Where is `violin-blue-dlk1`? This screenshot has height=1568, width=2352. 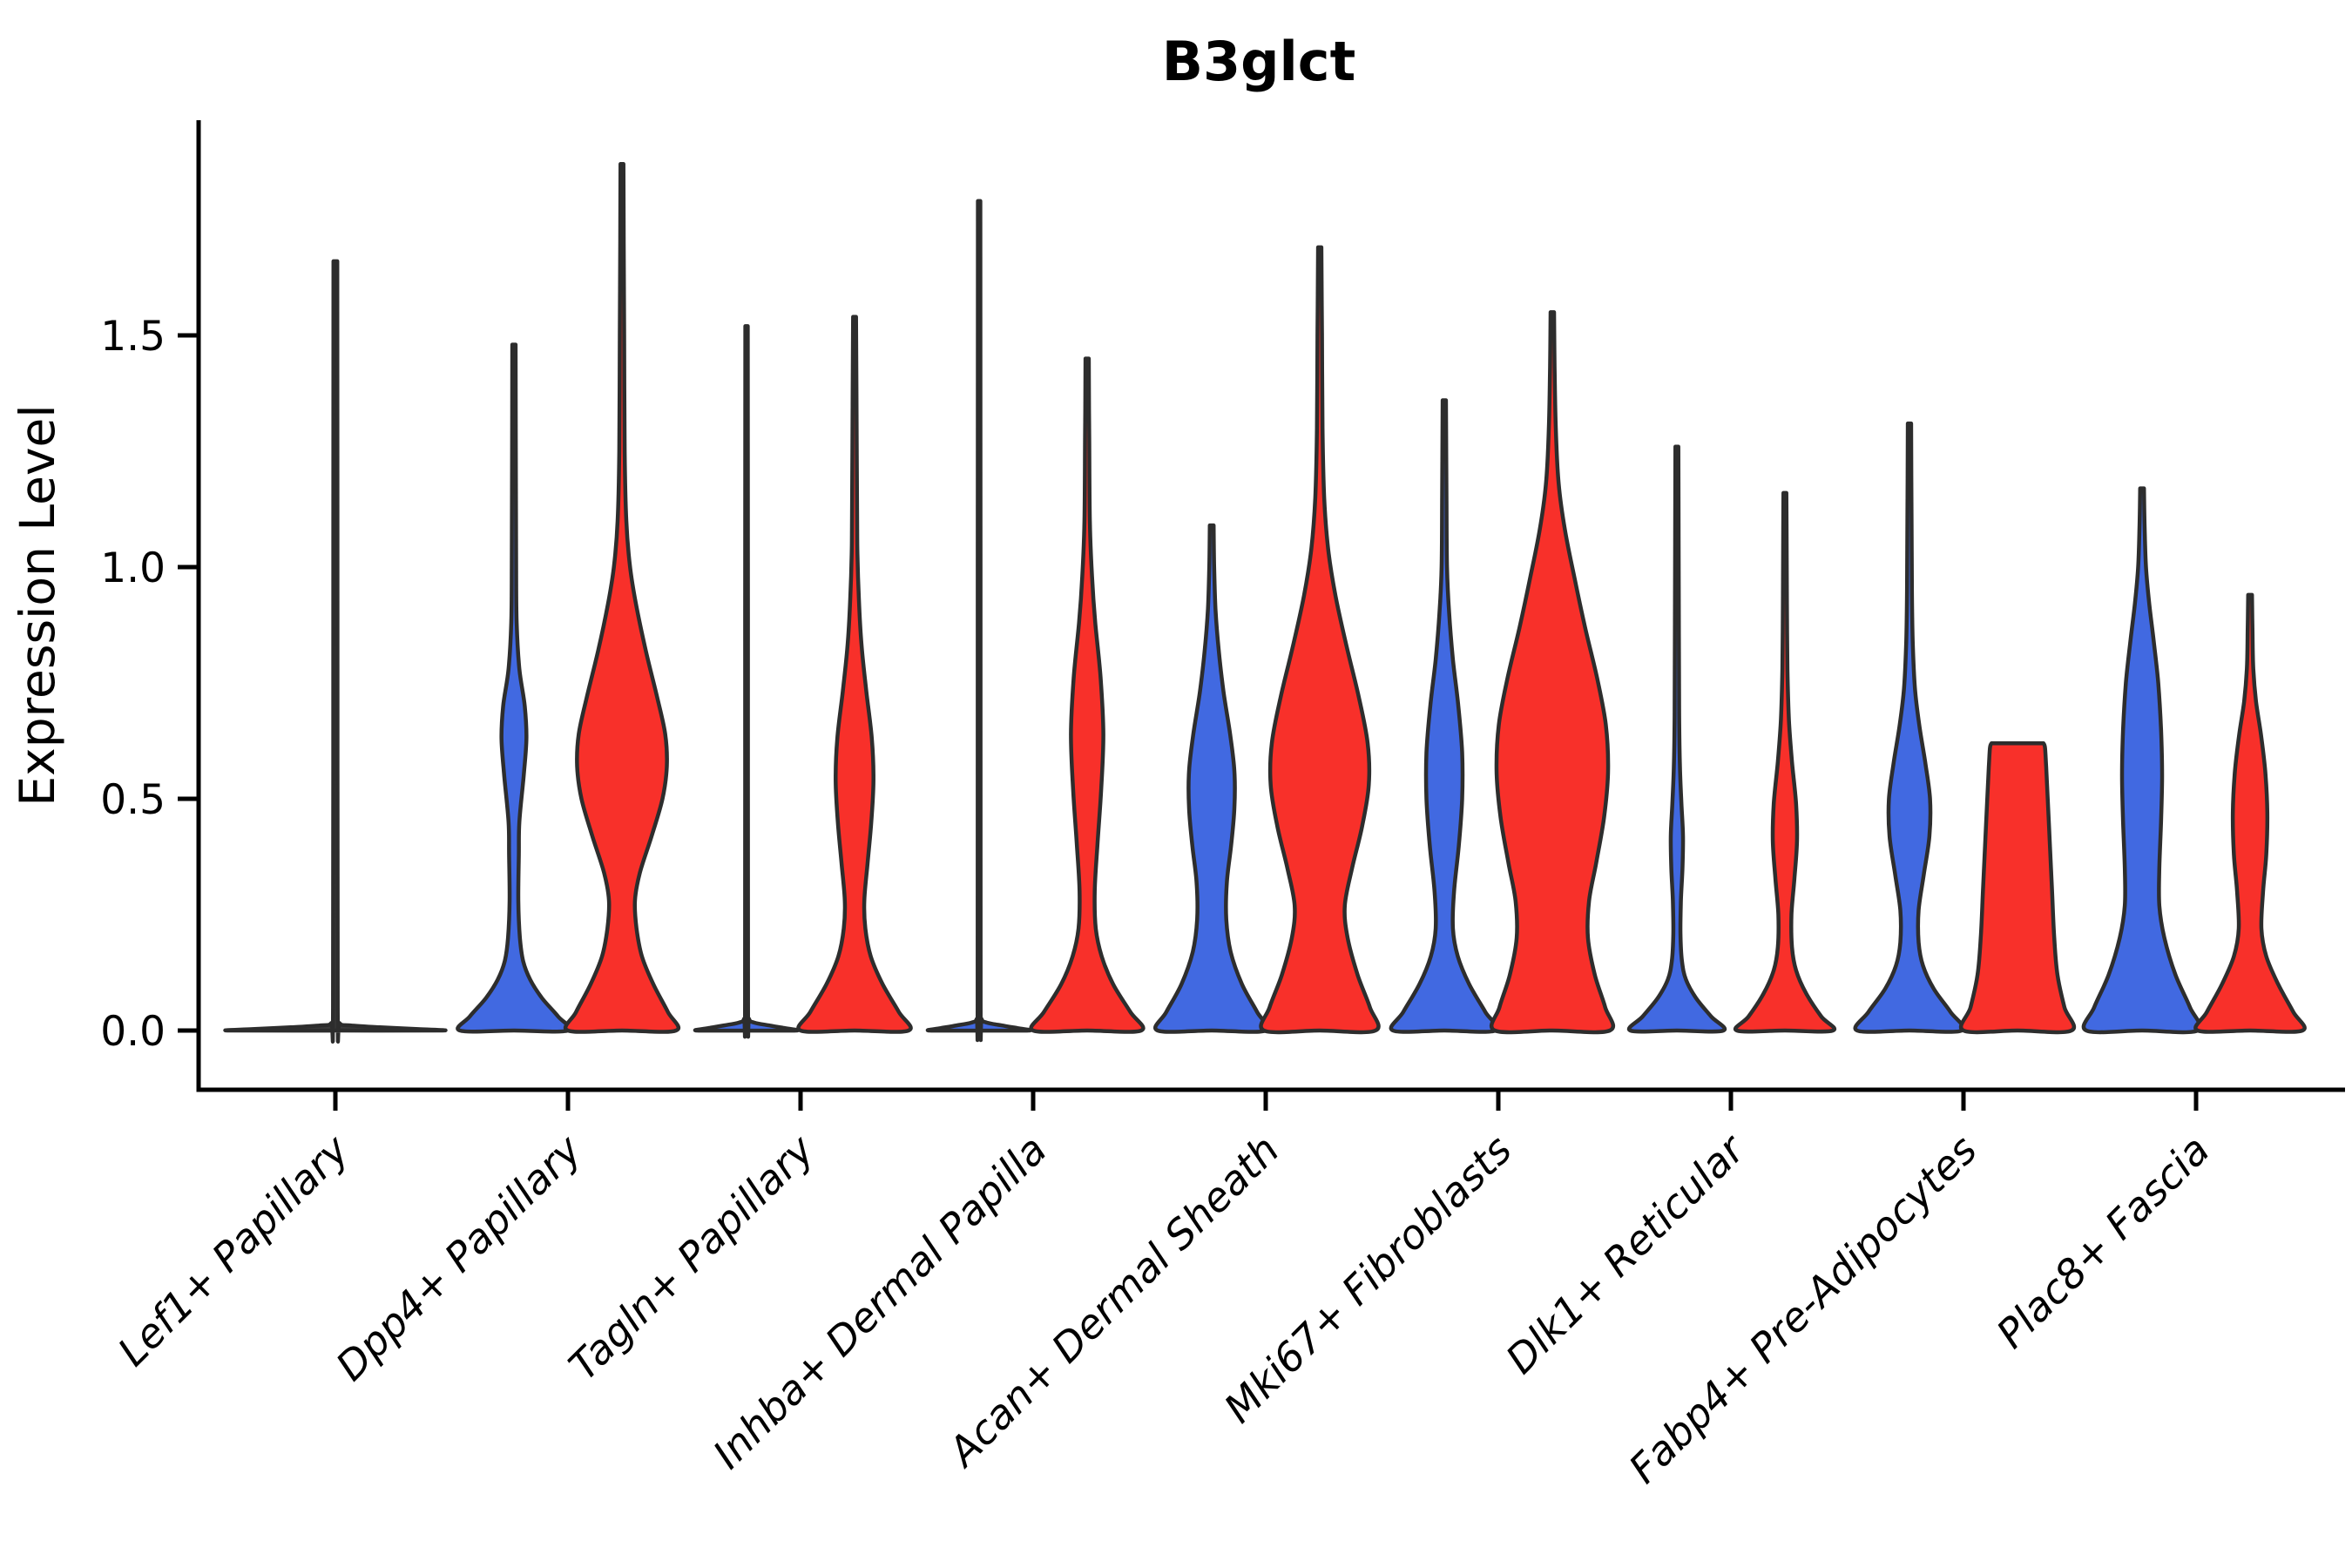
violin-blue-dlk1 is located at coordinates (1676, 739).